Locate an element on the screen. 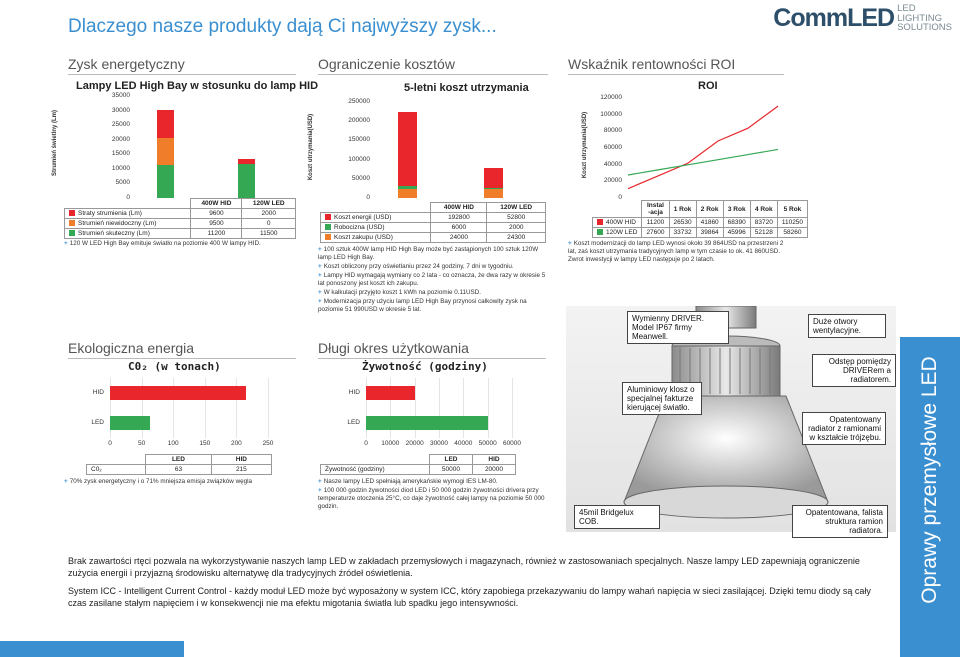 The width and height of the screenshot is (960, 657). eco-chart-title: C0₂ (w tonach) is located at coordinates (174, 366).